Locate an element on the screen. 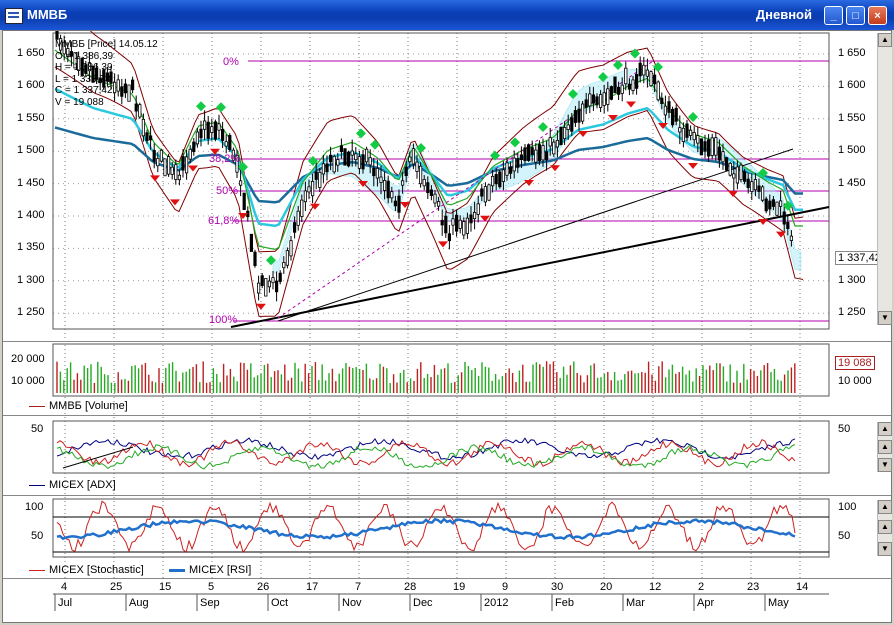  stochastic-line is located at coordinates (426, 527).